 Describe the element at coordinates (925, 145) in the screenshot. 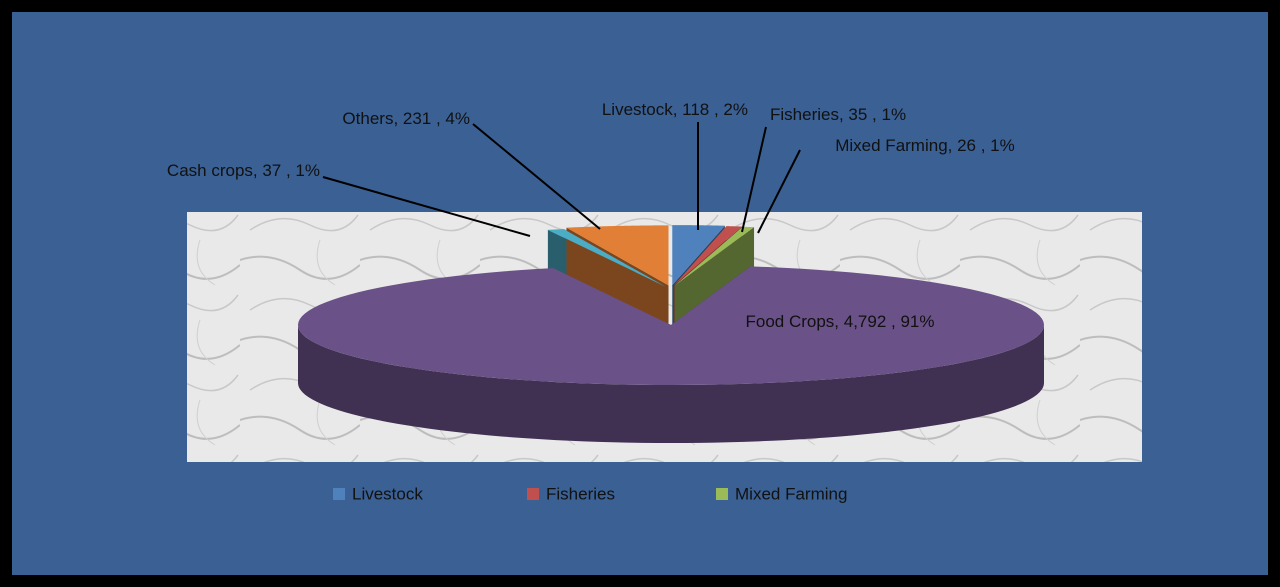

I see `data-label: Mixed Farming, 26 , 1%` at that location.